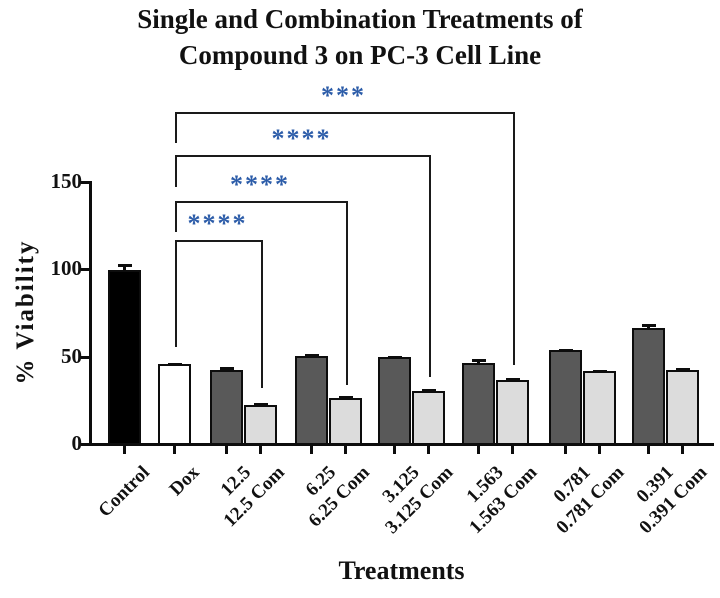  I want to click on y-tick-label: 0, so click(77, 443).